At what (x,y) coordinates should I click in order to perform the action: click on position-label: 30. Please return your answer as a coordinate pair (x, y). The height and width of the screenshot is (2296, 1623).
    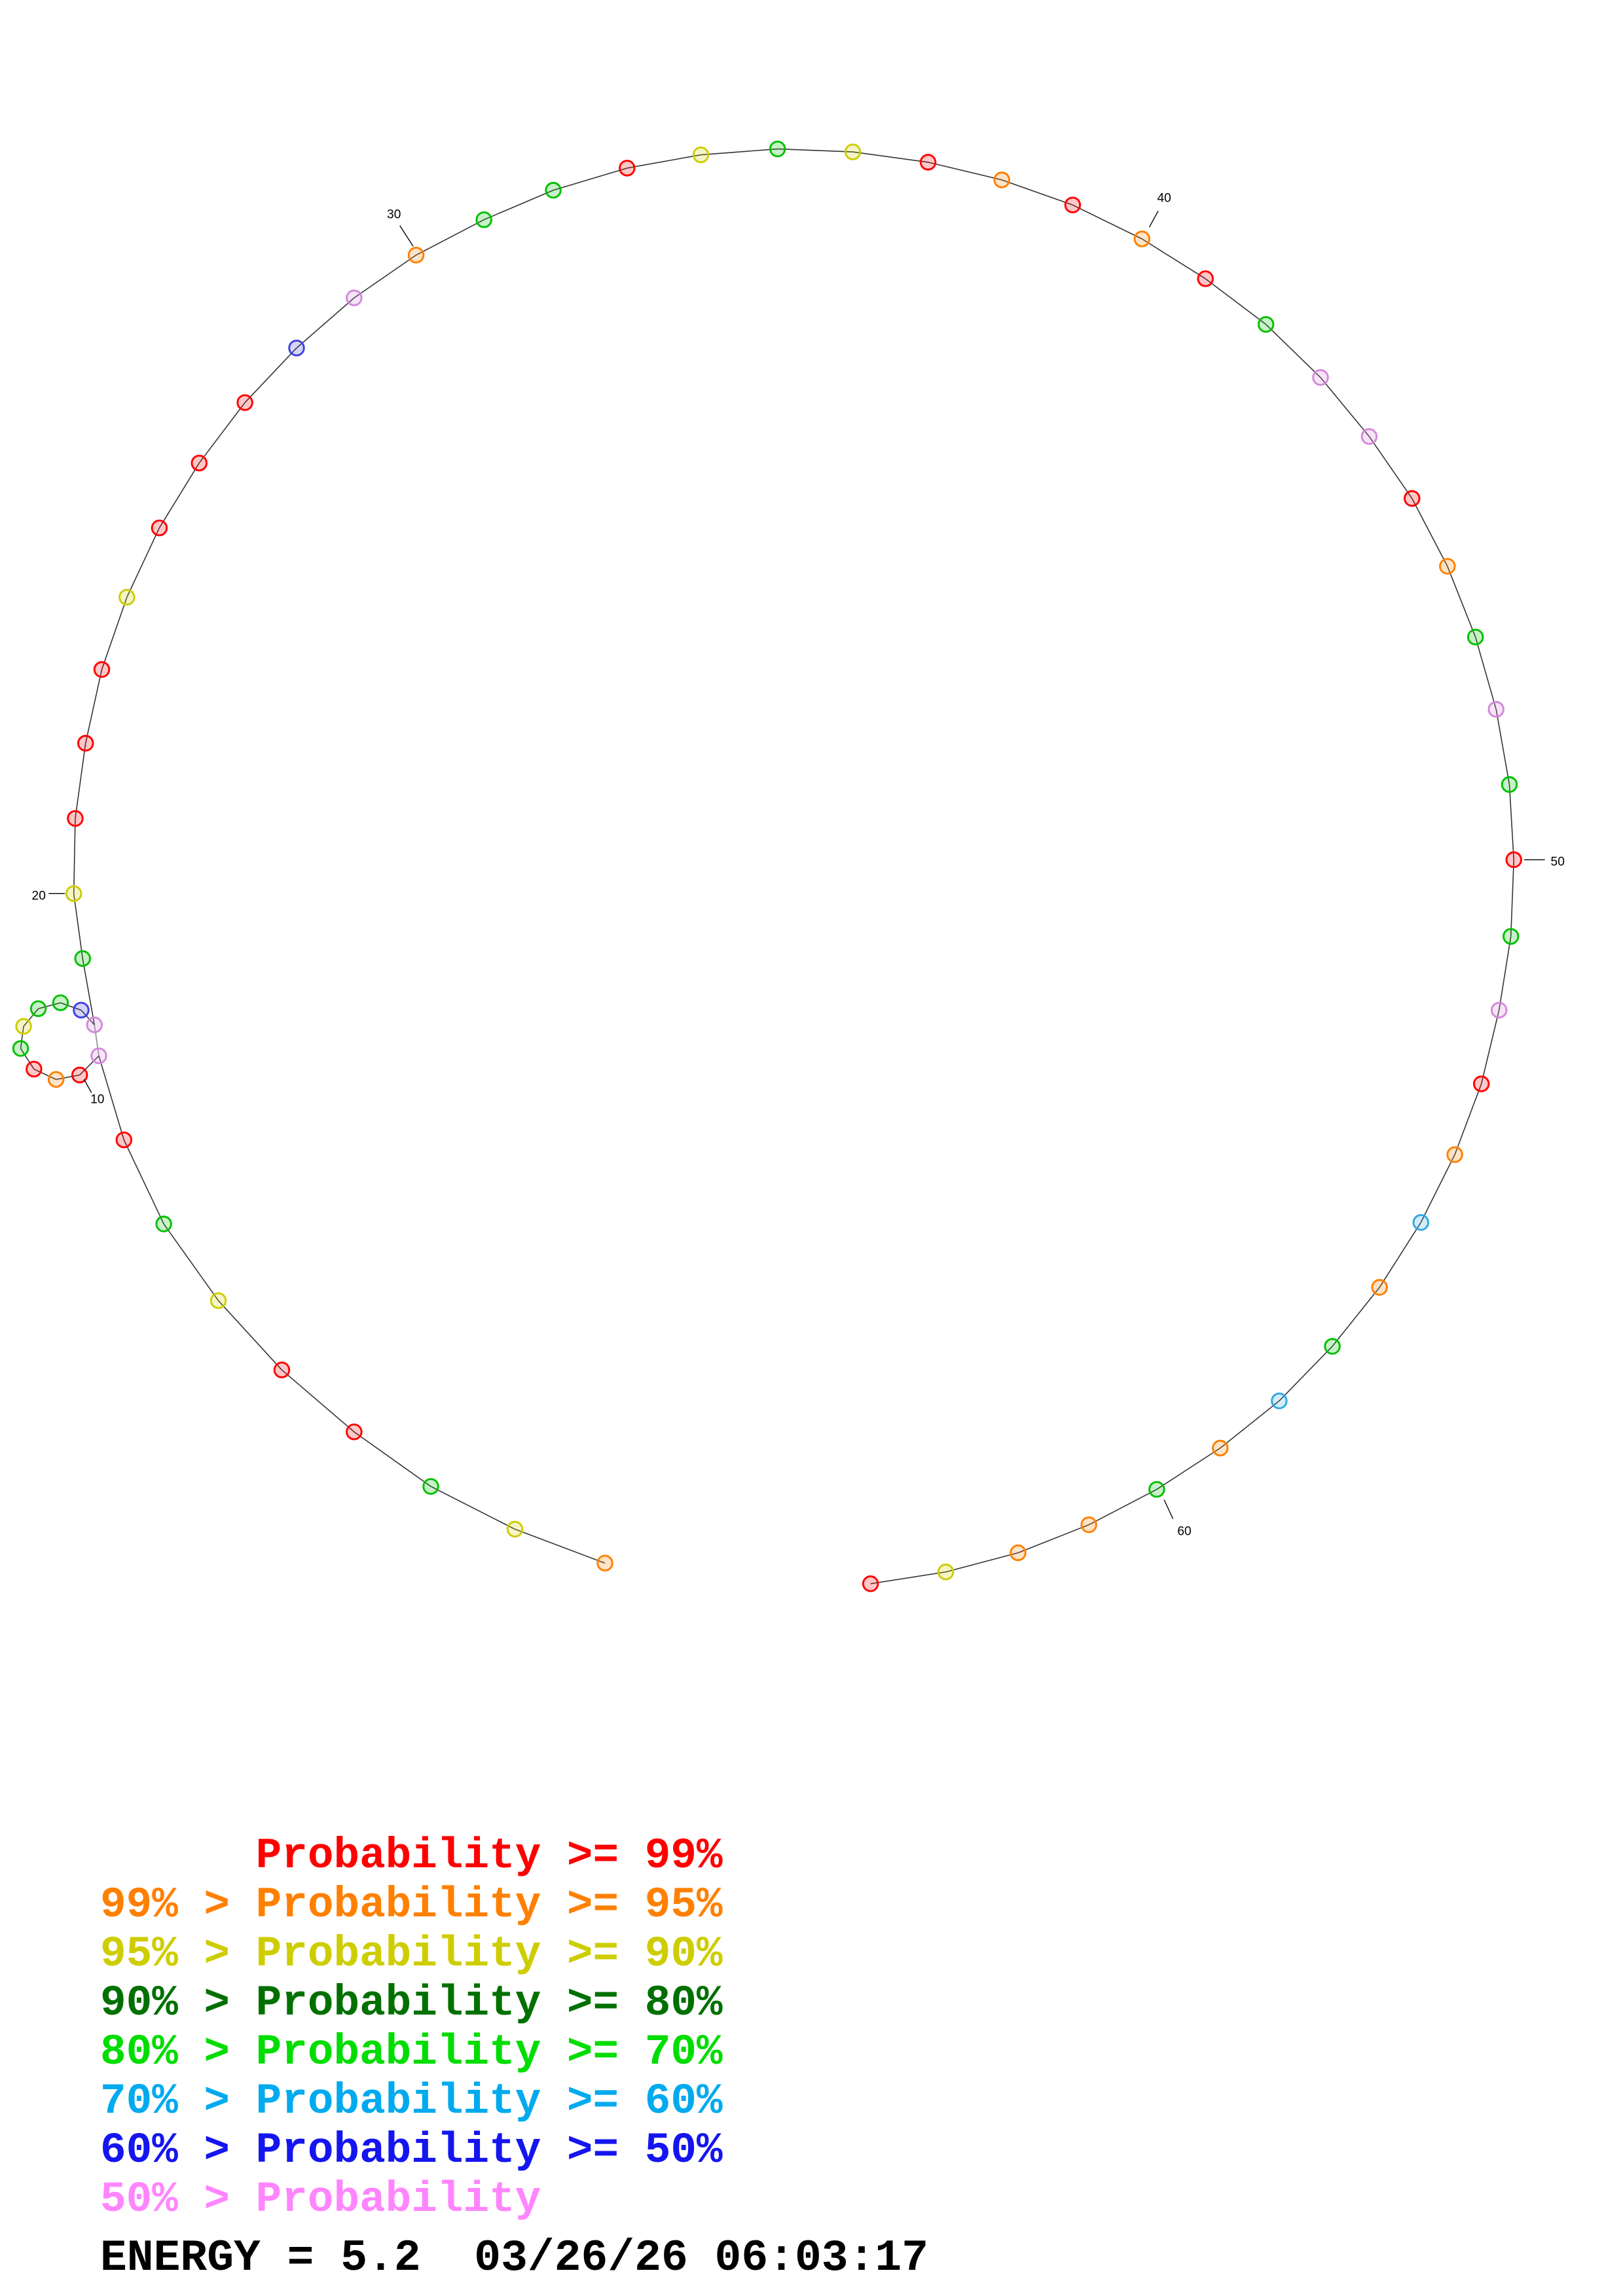
    Looking at the image, I should click on (394, 214).